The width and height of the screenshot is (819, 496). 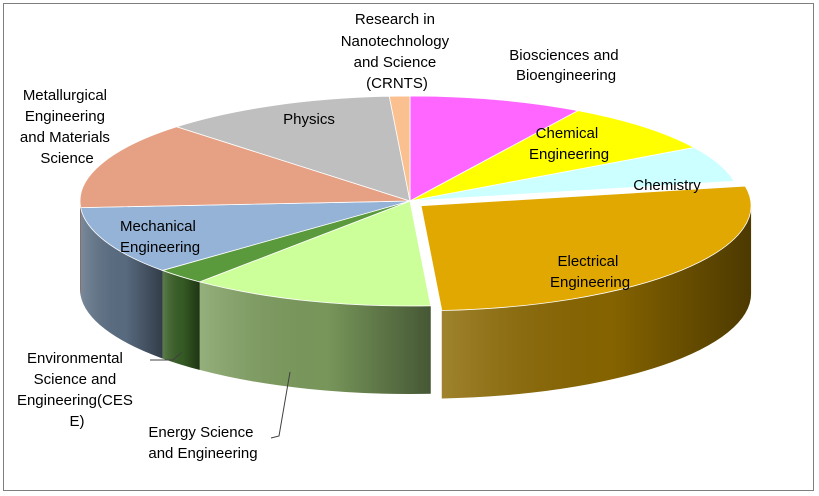 What do you see at coordinates (293, 148) in the screenshot?
I see `slice-physics` at bounding box center [293, 148].